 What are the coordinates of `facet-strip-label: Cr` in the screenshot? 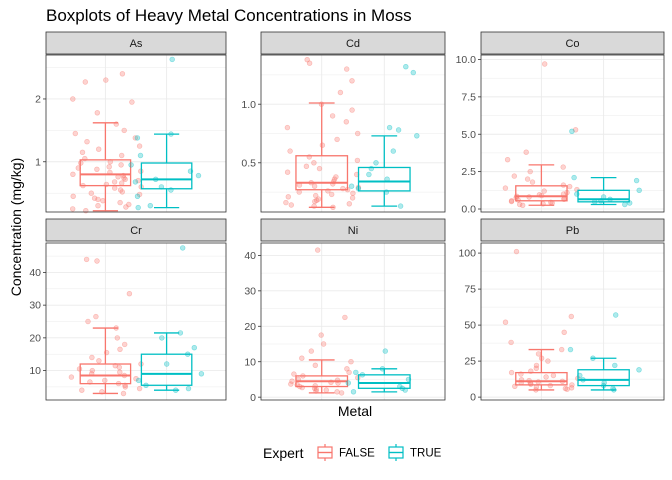 It's located at (136, 231).